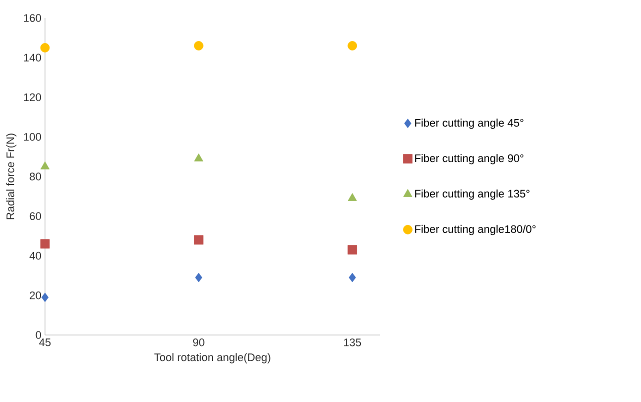 The height and width of the screenshot is (402, 641). Describe the element at coordinates (36, 216) in the screenshot. I see `y-tick-label: 60` at that location.